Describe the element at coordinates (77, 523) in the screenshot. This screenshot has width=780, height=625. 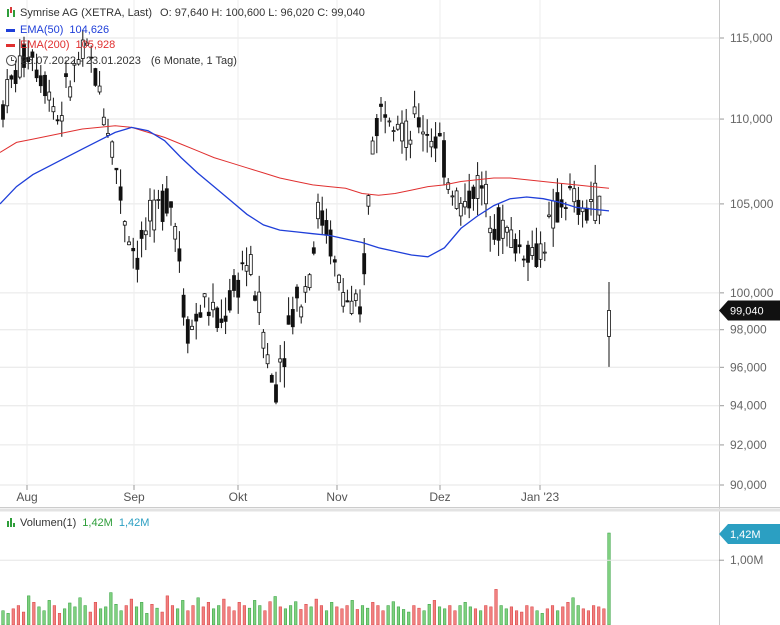
I see `volume-legend: Volumen(1) 1,42M 1,42M` at that location.